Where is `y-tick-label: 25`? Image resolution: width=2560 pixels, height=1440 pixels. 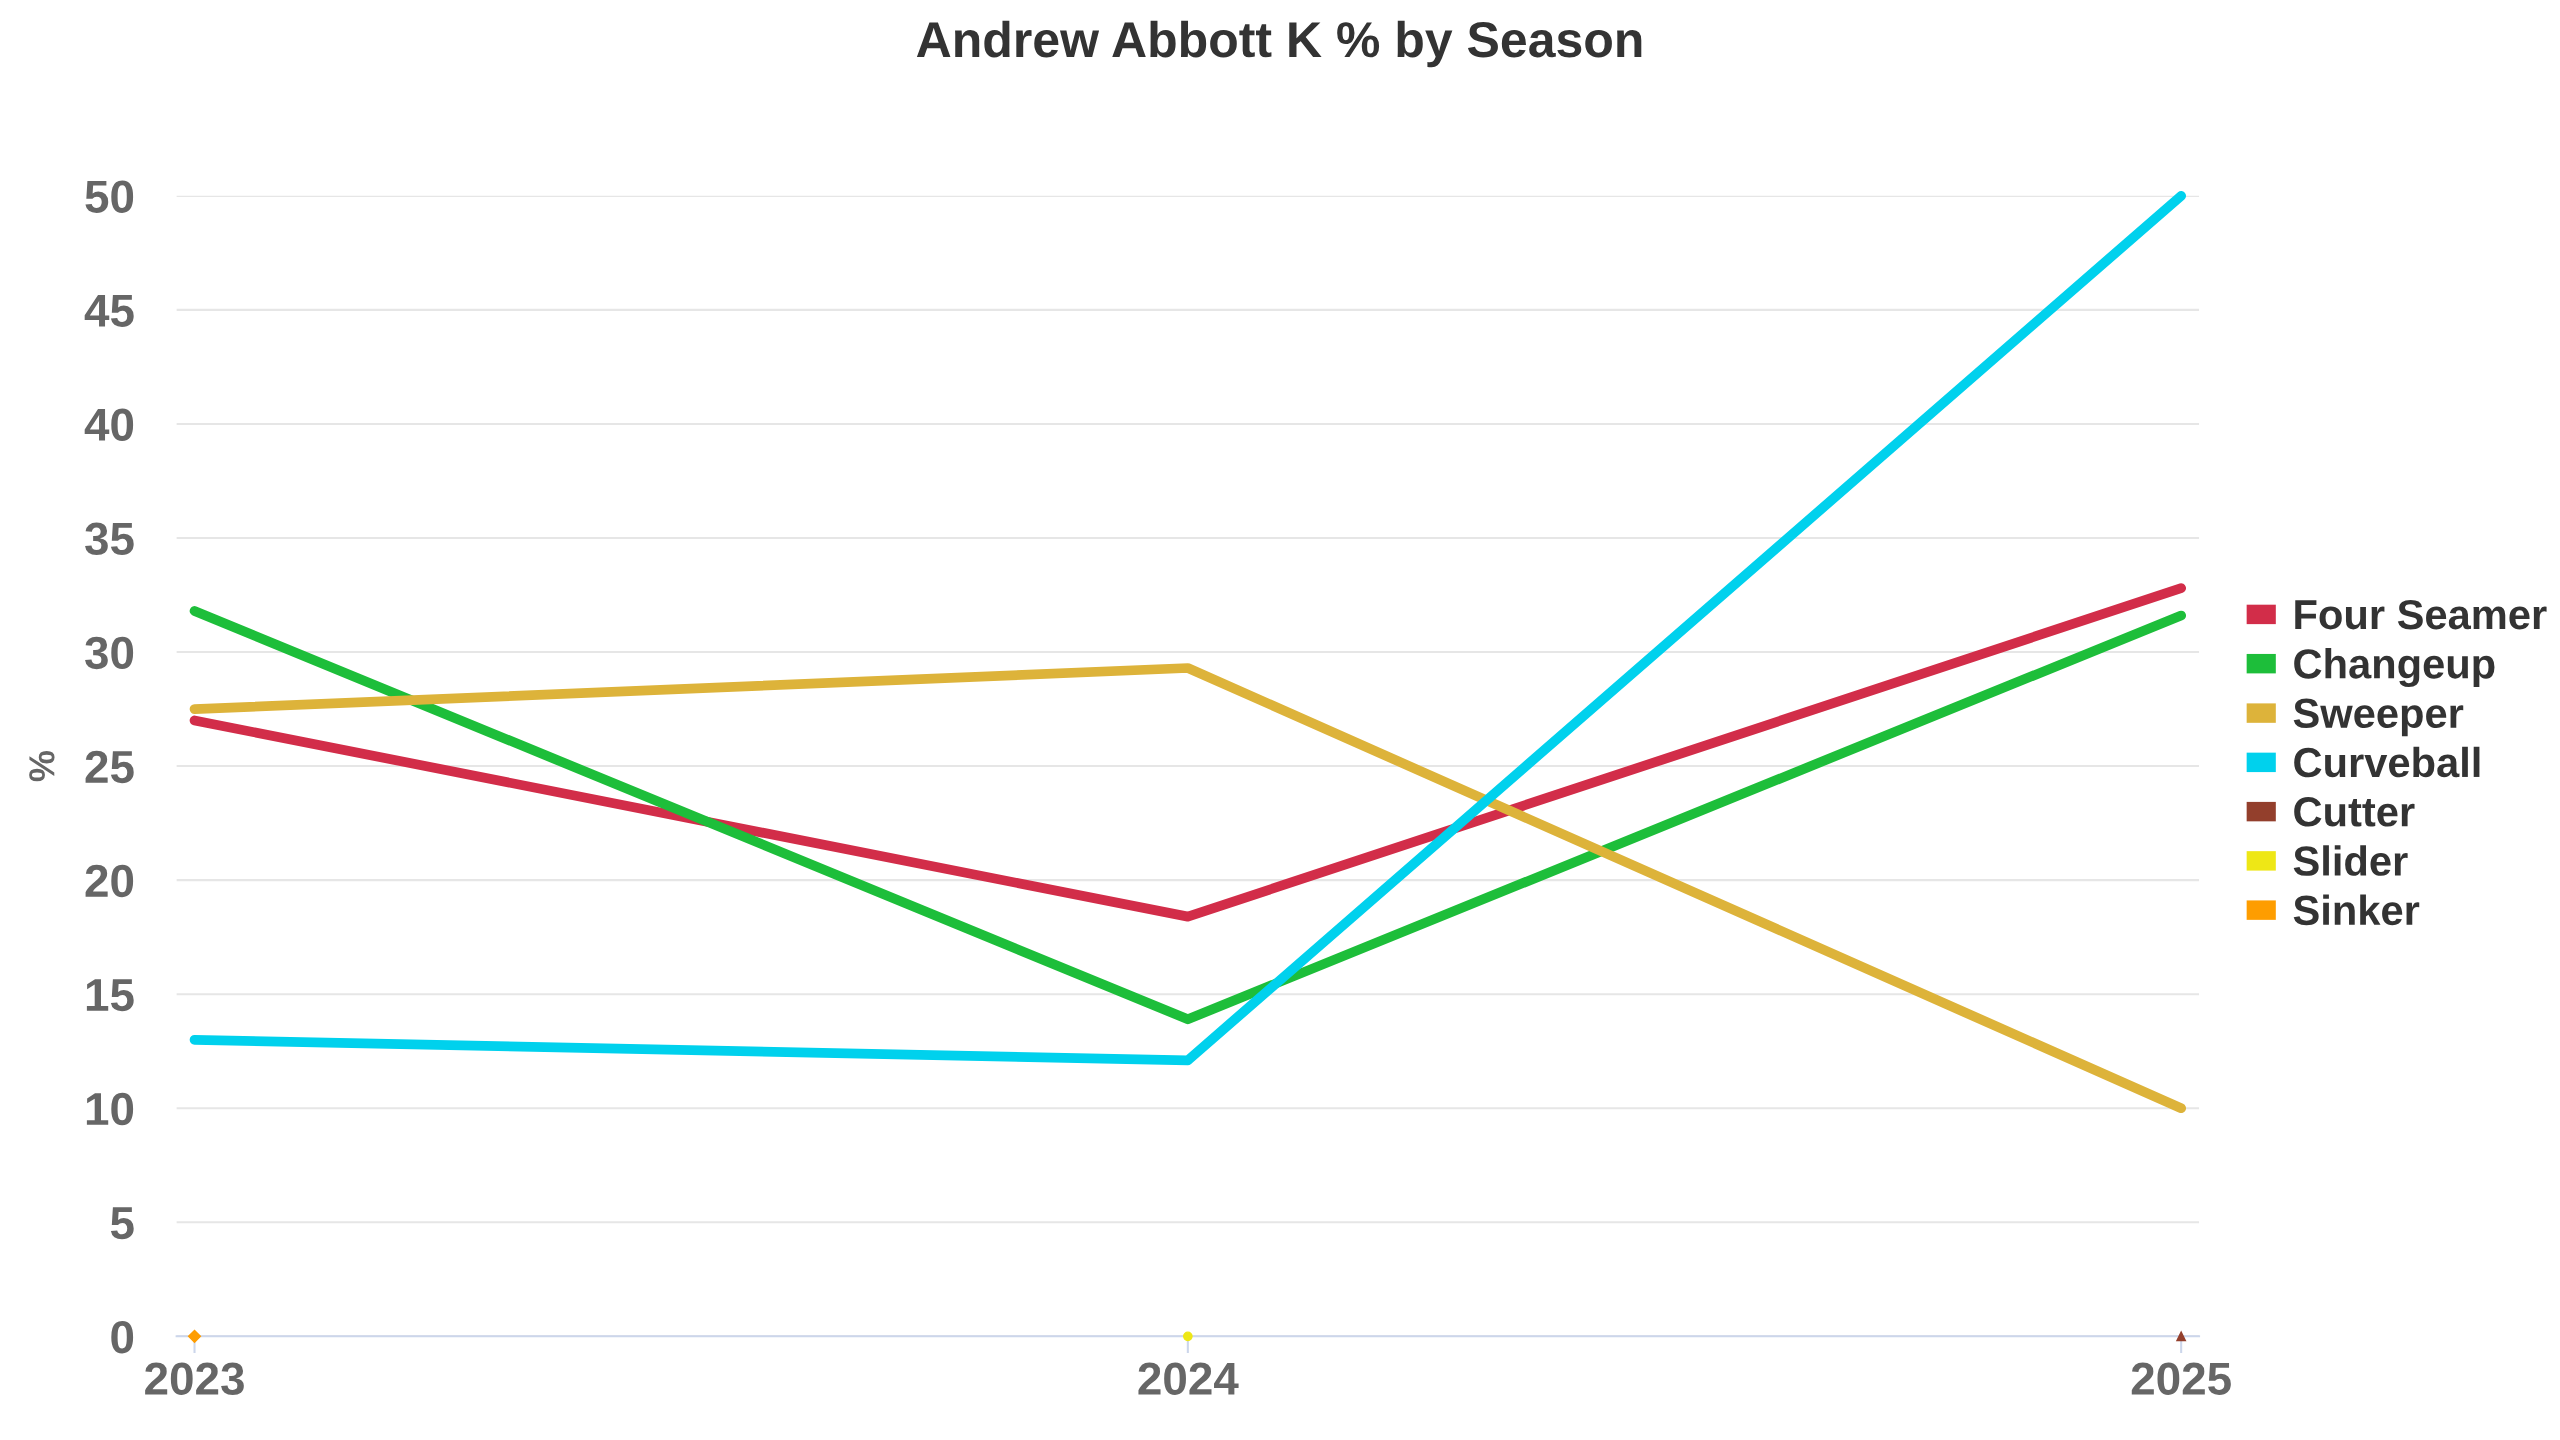
y-tick-label: 25 is located at coordinates (109, 767).